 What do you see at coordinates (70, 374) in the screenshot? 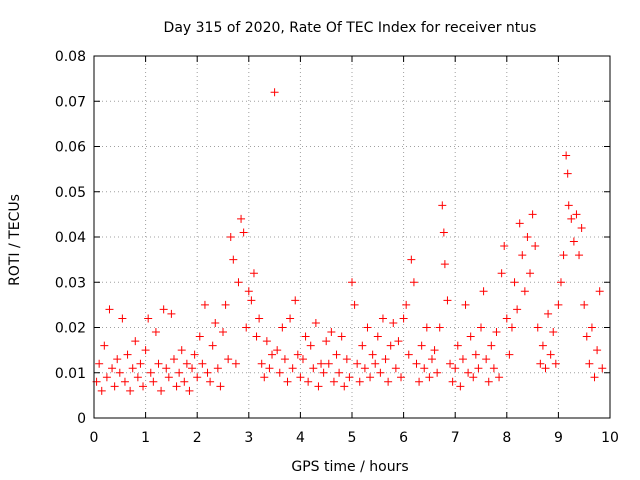
I see `y-tick-label: 0.01` at bounding box center [70, 374].